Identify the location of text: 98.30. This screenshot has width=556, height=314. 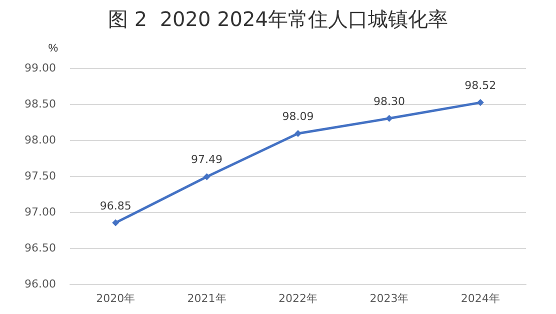
(389, 101).